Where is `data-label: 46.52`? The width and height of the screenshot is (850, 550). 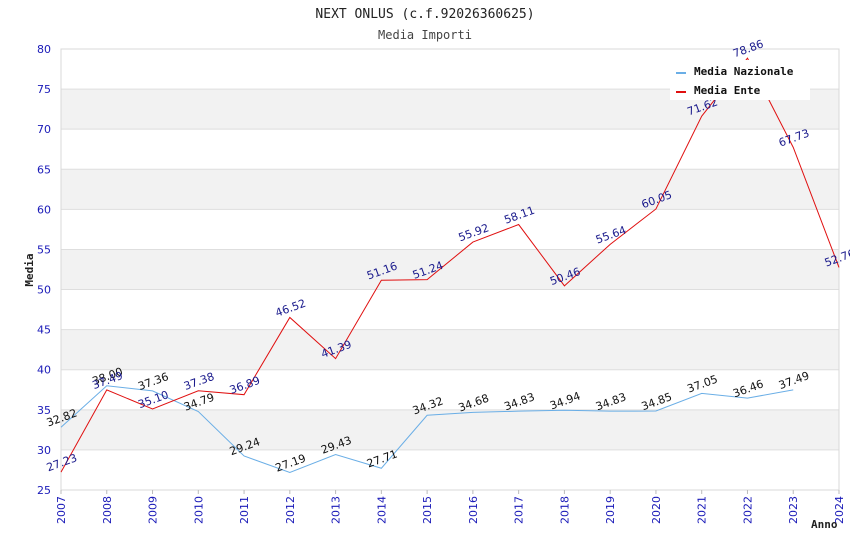
data-label: 46.52 is located at coordinates (291, 308).